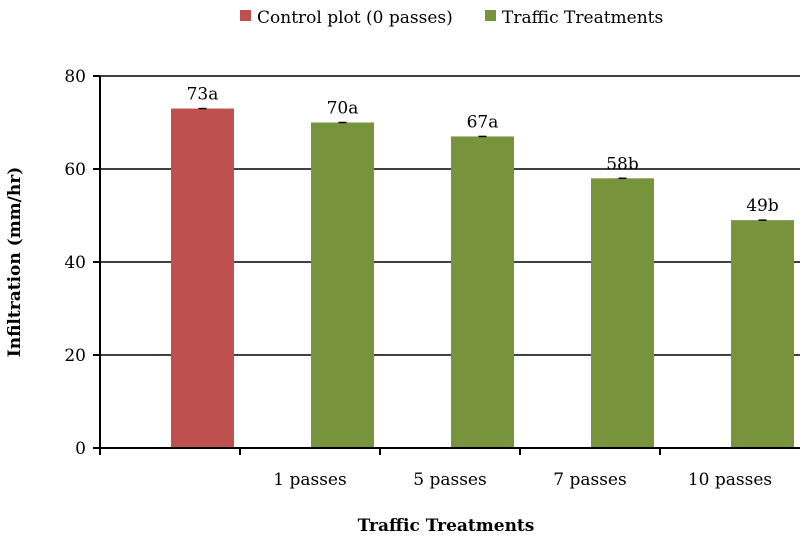 The width and height of the screenshot is (800, 543). What do you see at coordinates (730, 480) in the screenshot?
I see `x-tick-label: 10 passes` at bounding box center [730, 480].